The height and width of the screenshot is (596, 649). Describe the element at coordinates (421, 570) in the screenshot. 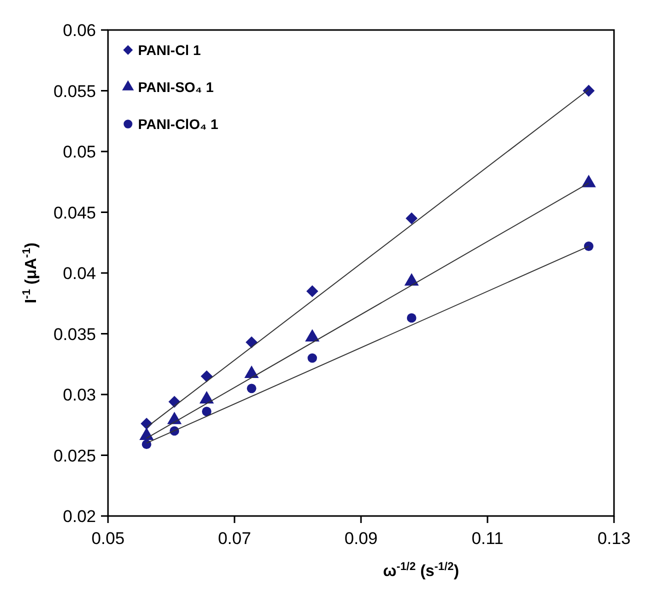

I see `x-axis-title: ω$^{-1/2}$ (s$^{-1/2}$)` at that location.